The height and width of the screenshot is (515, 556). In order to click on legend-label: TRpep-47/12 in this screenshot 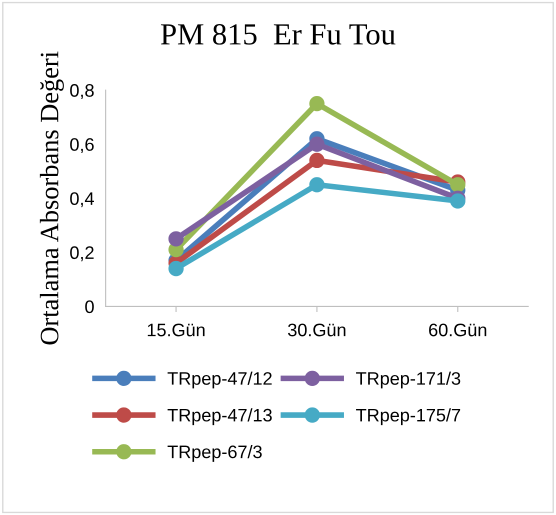, I will do `click(220, 380)`.